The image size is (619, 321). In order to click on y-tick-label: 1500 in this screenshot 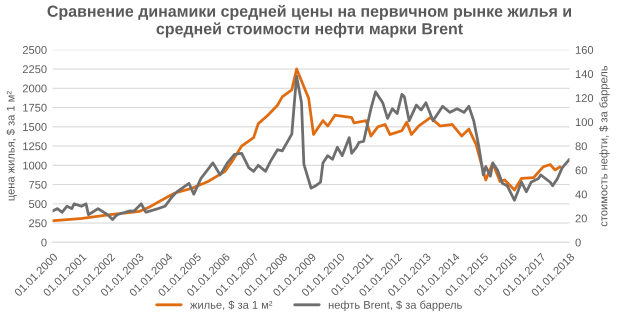, I will do `click(35, 127)`.